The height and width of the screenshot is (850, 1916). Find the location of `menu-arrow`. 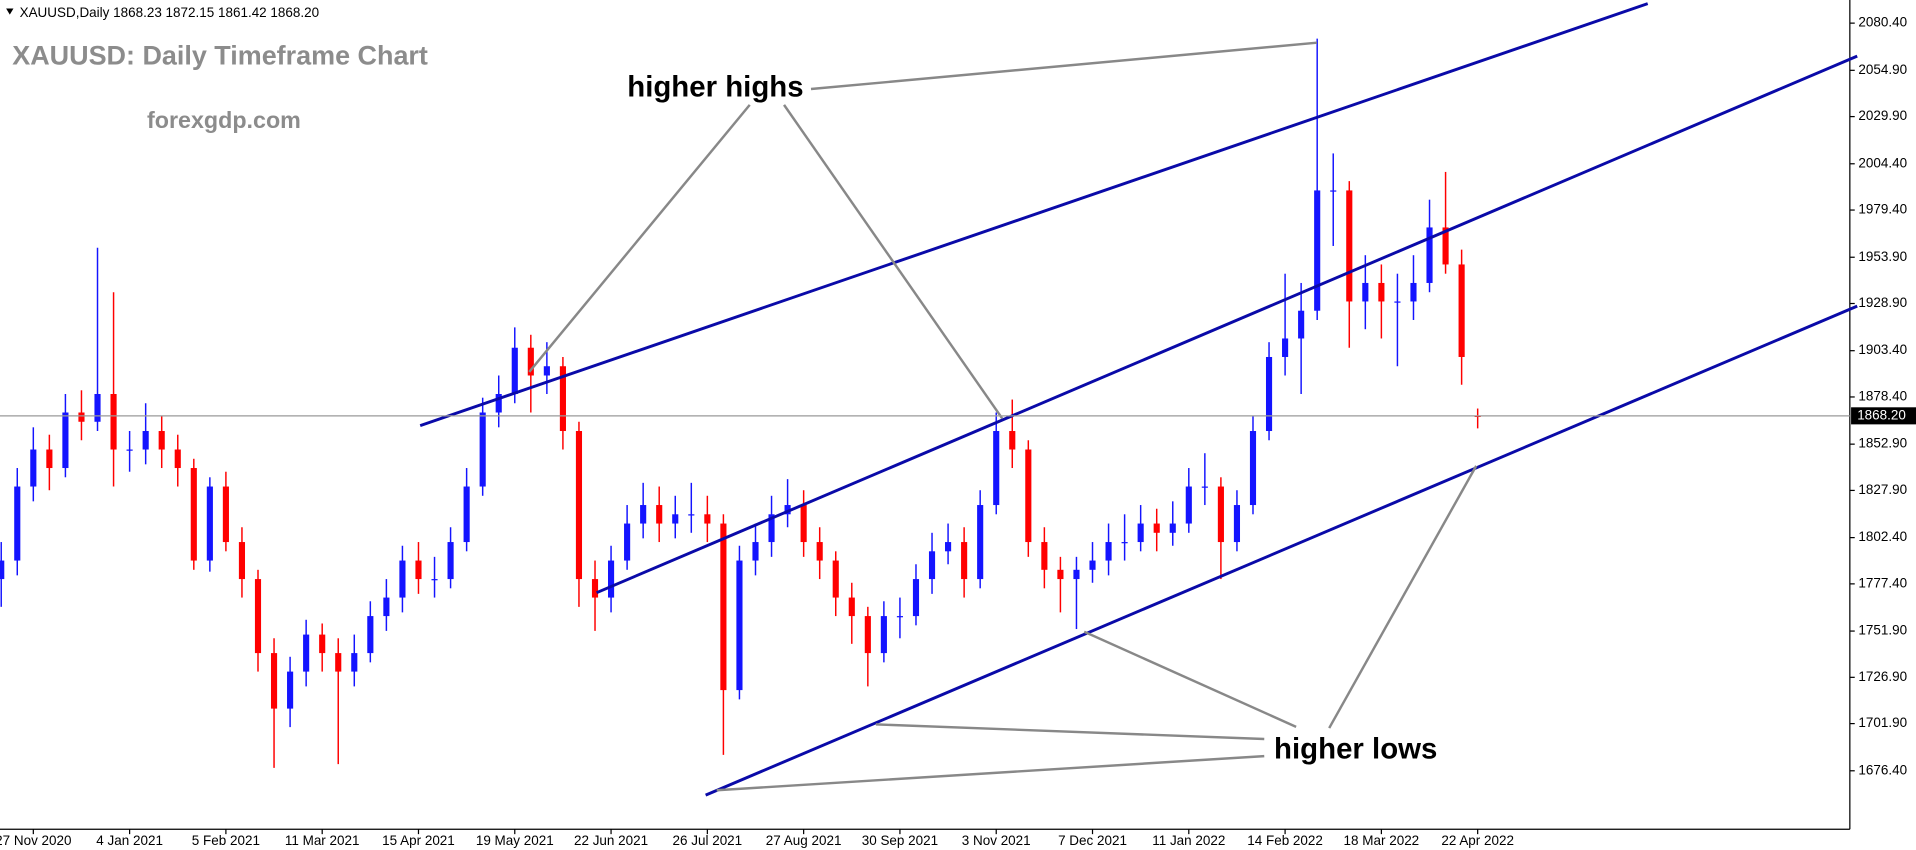

menu-arrow is located at coordinates (10, 11).